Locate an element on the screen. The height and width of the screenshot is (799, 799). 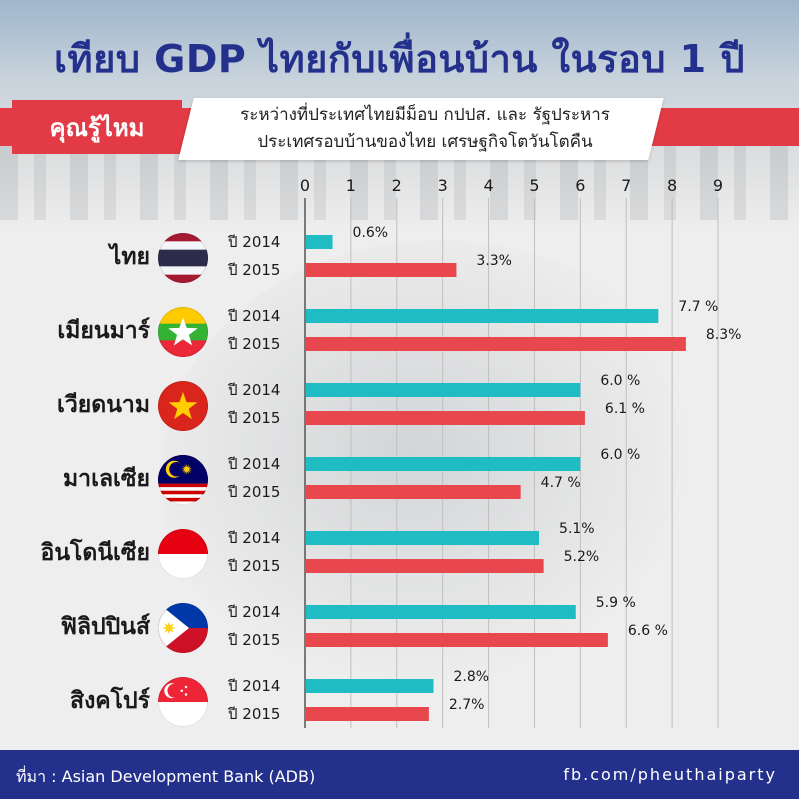
philippines-flag-icon is located at coordinates (183, 628).